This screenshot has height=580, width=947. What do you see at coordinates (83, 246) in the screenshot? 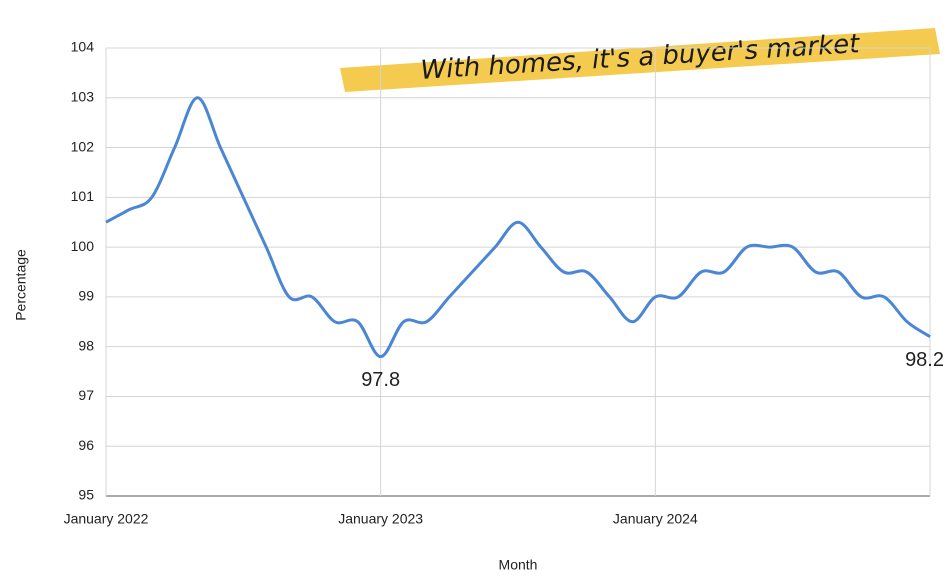
I see `y-tick-label: 100` at bounding box center [83, 246].